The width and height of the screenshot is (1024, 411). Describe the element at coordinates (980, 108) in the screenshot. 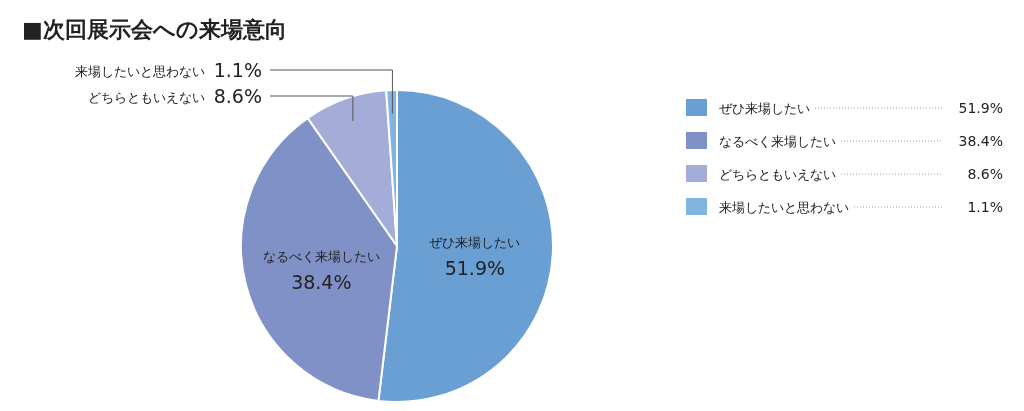

I see `text: 51.9%` at that location.